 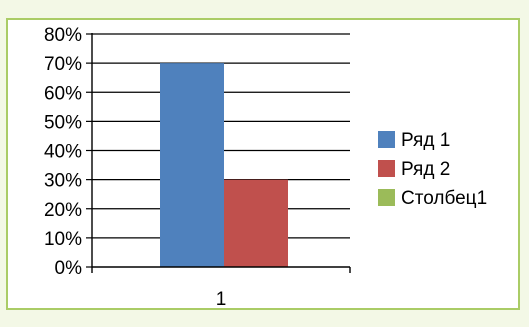 I want to click on y-tick-label: 20%, so click(x=63, y=210).